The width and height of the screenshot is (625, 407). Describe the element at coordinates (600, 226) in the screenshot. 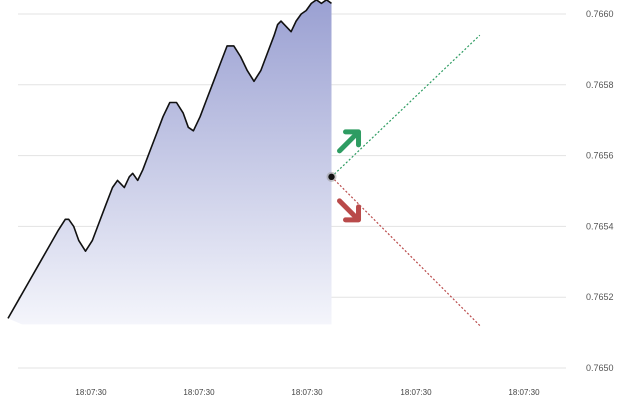

I see `y-tick-label: 0.7654` at that location.